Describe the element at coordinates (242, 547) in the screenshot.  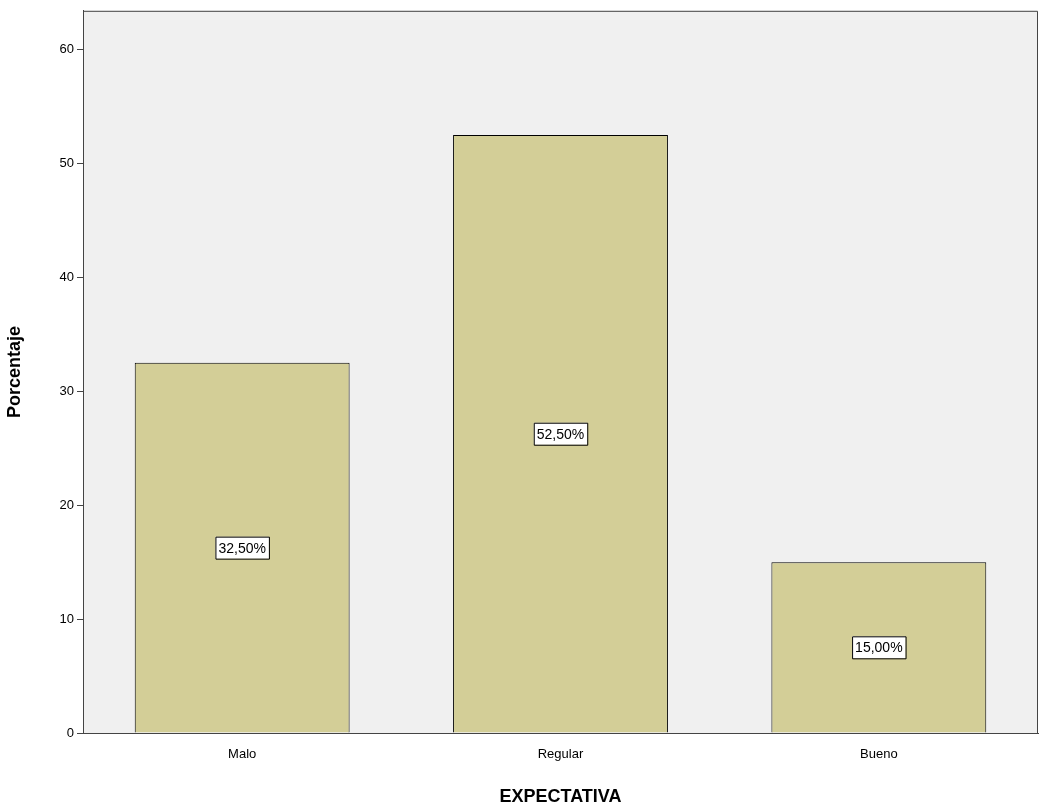
I see `data-label: 32,50%` at that location.